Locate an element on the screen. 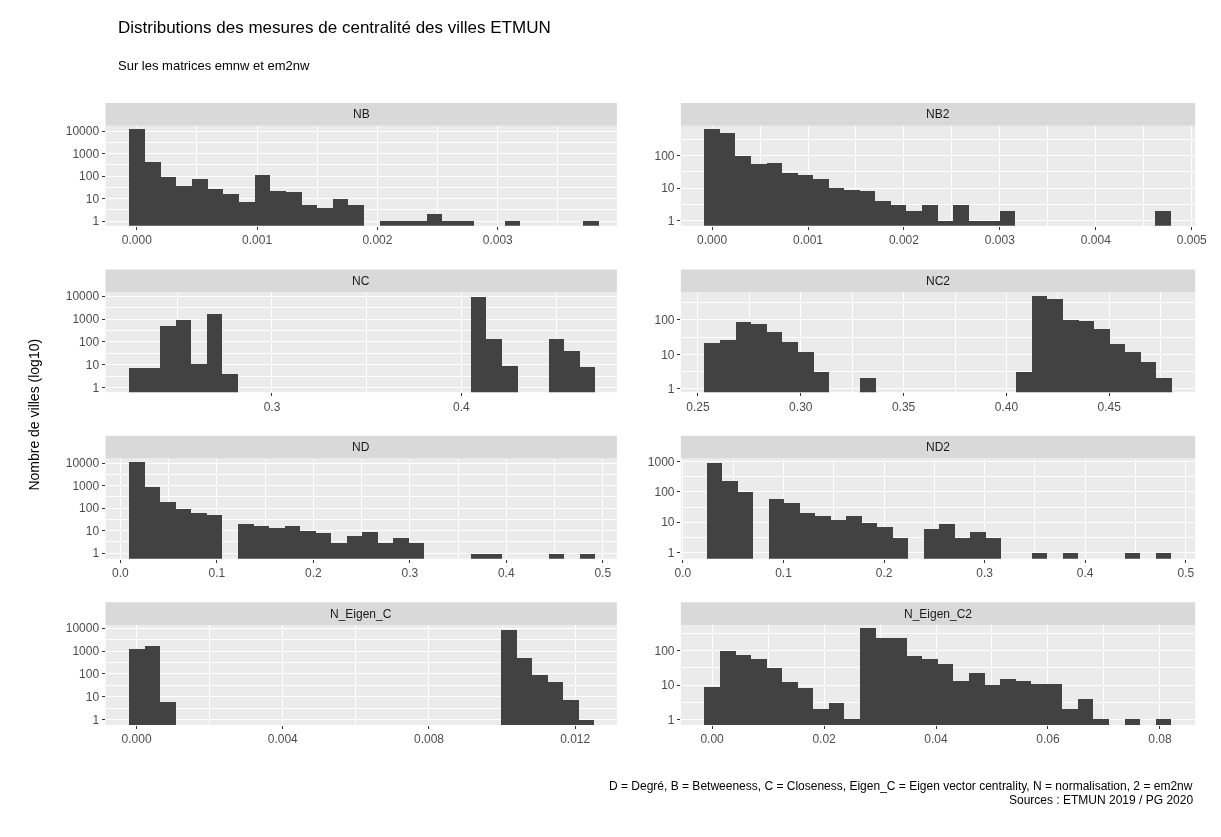  chart-title: NC is located at coordinates (361, 281).